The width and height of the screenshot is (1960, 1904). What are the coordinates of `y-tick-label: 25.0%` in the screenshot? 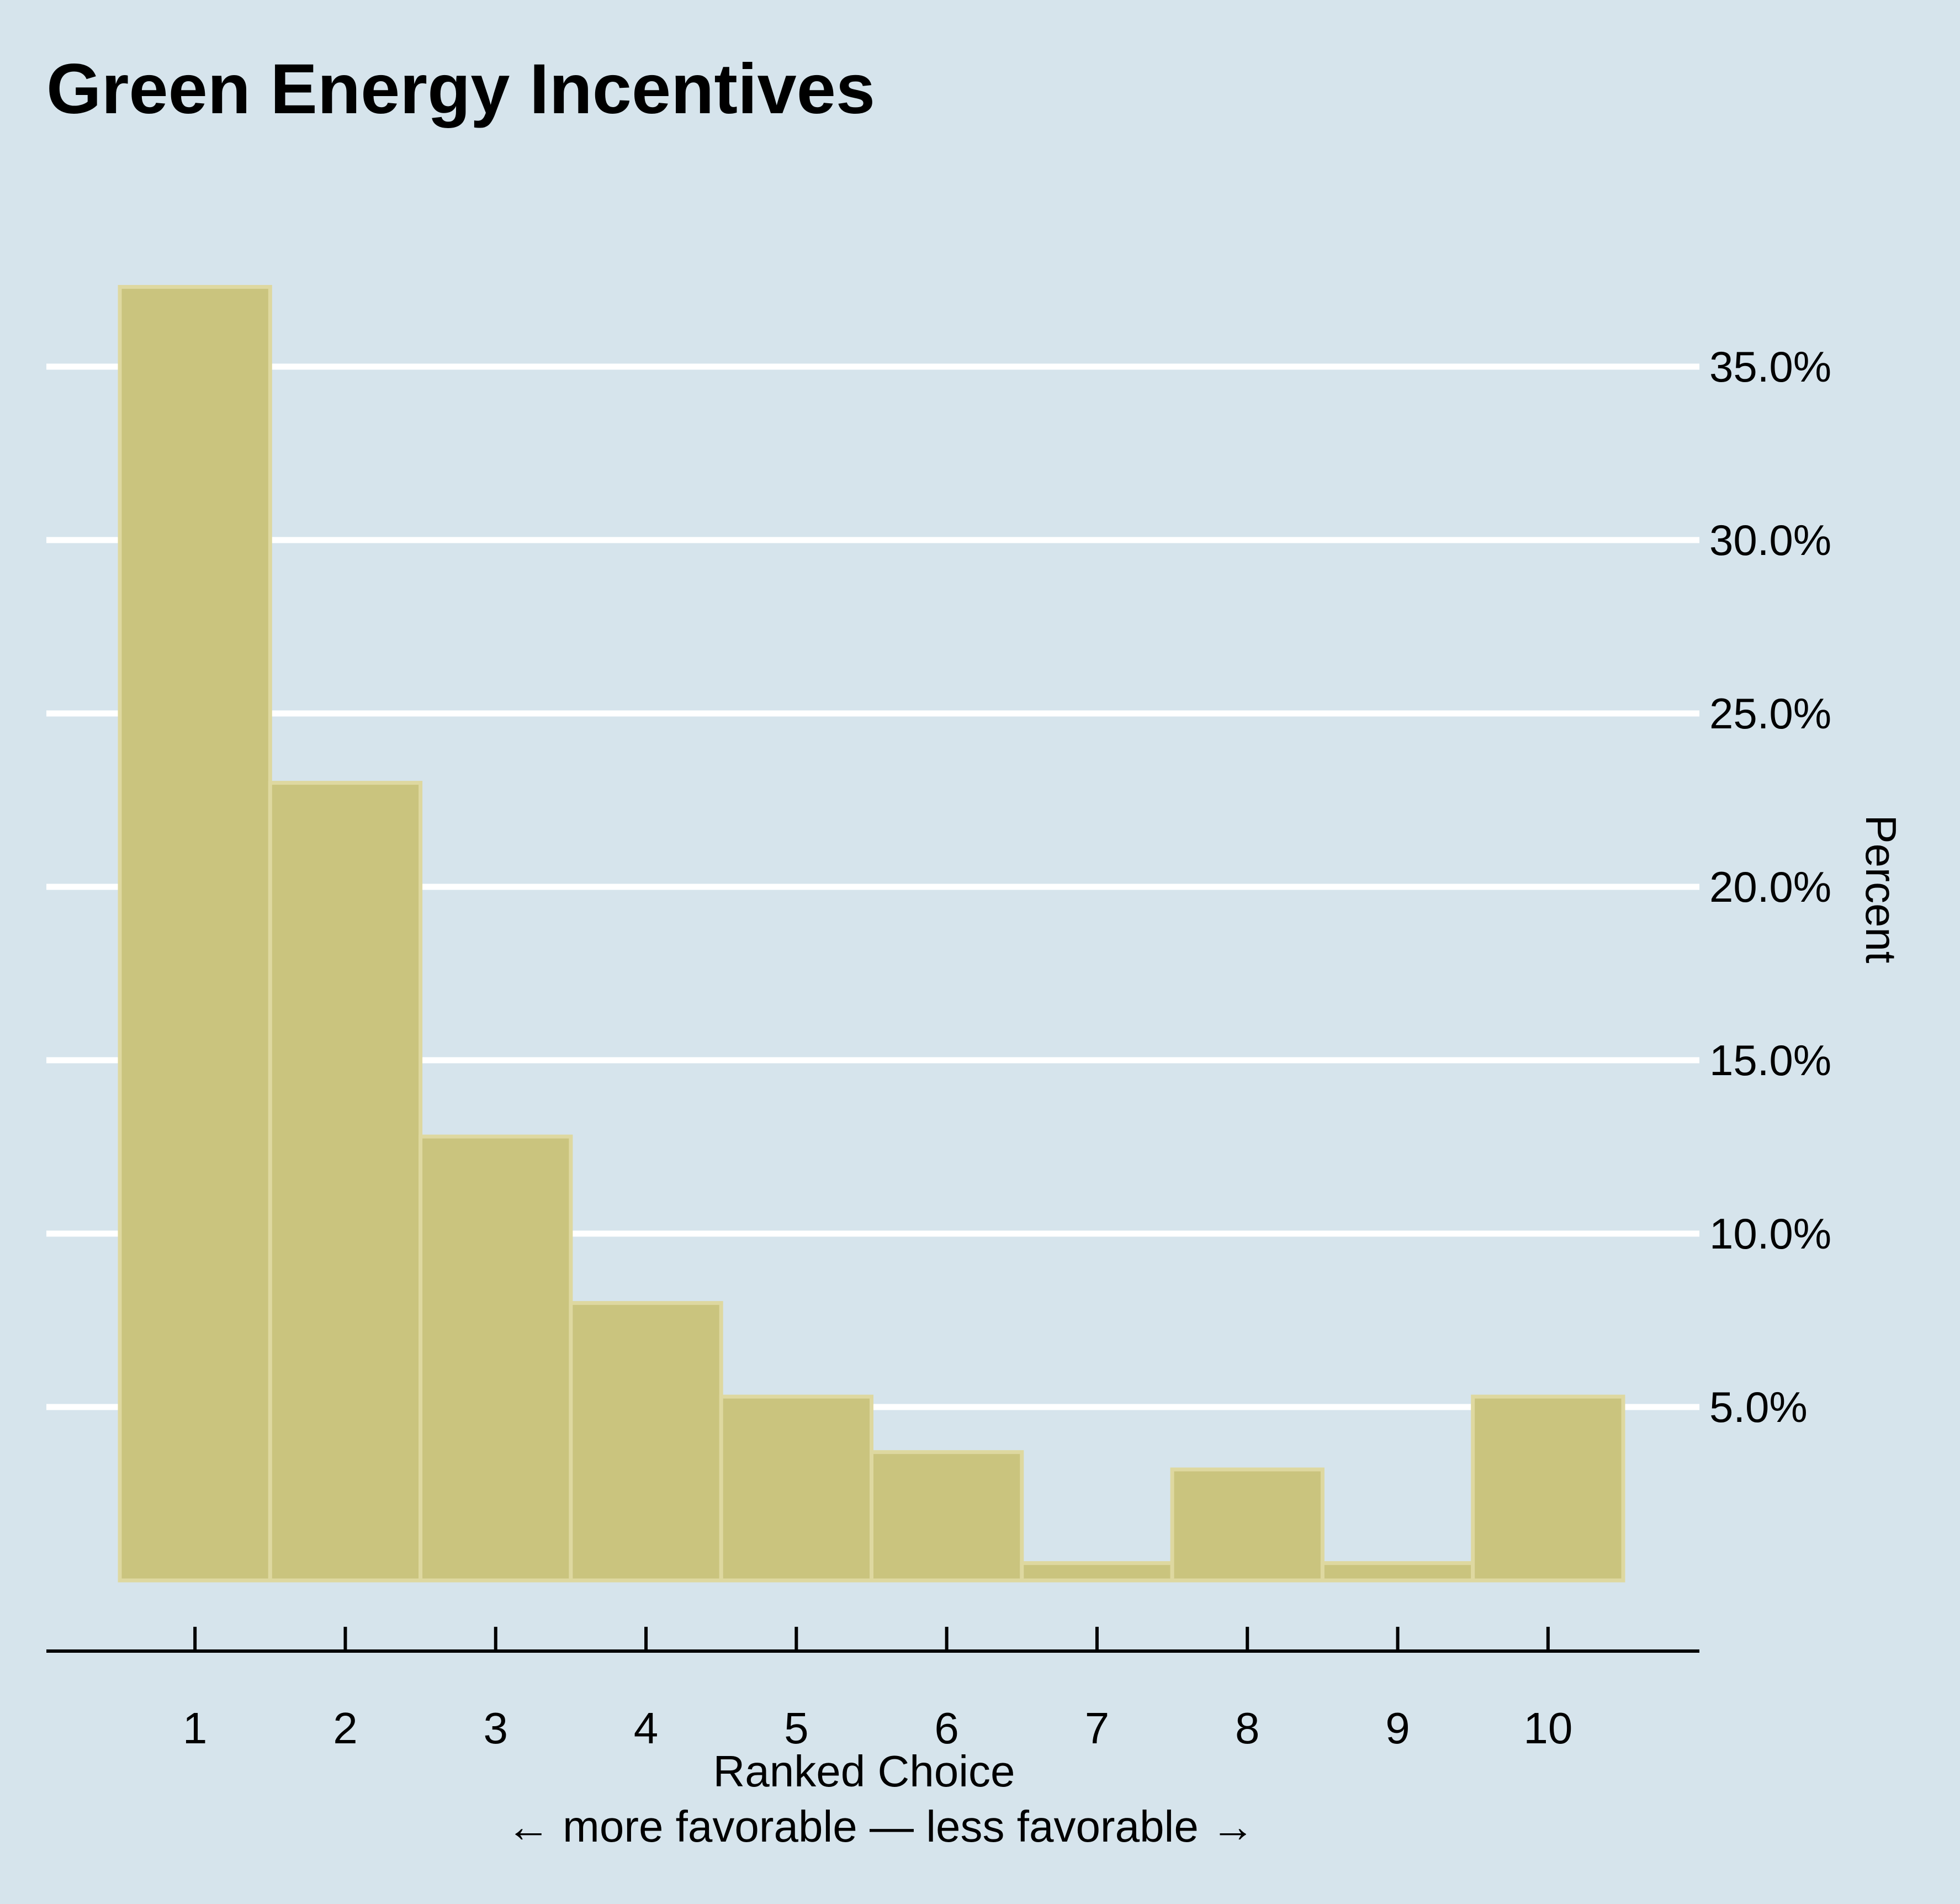 It's located at (1770, 713).